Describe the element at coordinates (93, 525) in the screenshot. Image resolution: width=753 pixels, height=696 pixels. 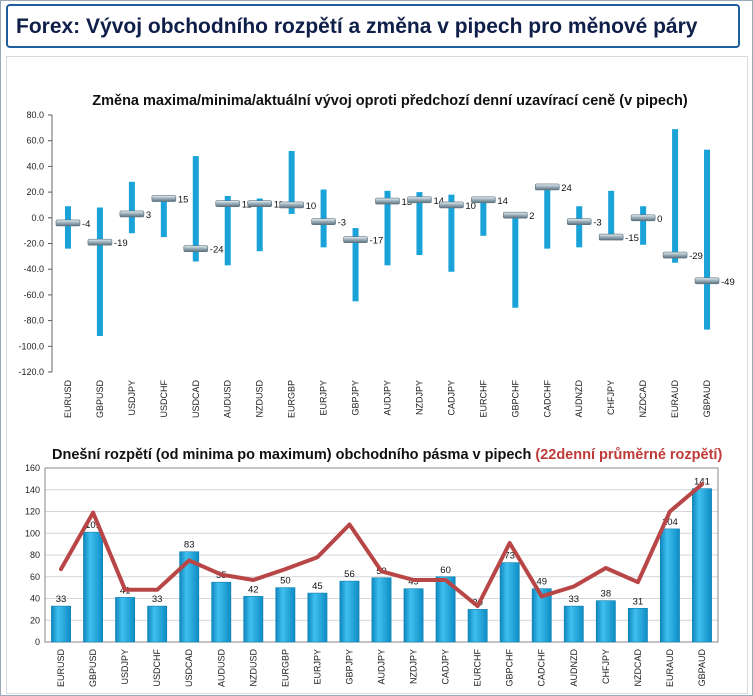
I see `bar-value-label: 101` at that location.